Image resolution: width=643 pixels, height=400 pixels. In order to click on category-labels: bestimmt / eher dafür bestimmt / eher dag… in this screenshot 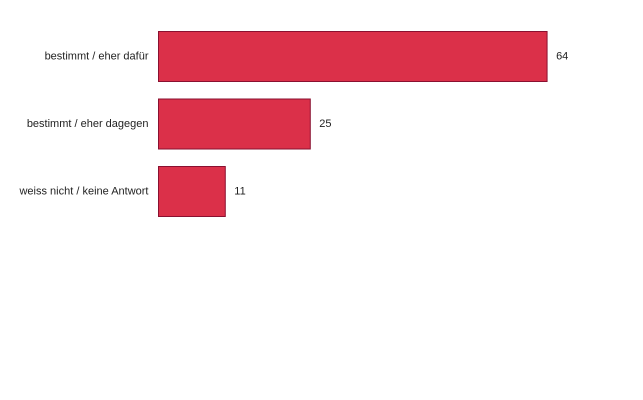, I will do `click(83, 123)`.